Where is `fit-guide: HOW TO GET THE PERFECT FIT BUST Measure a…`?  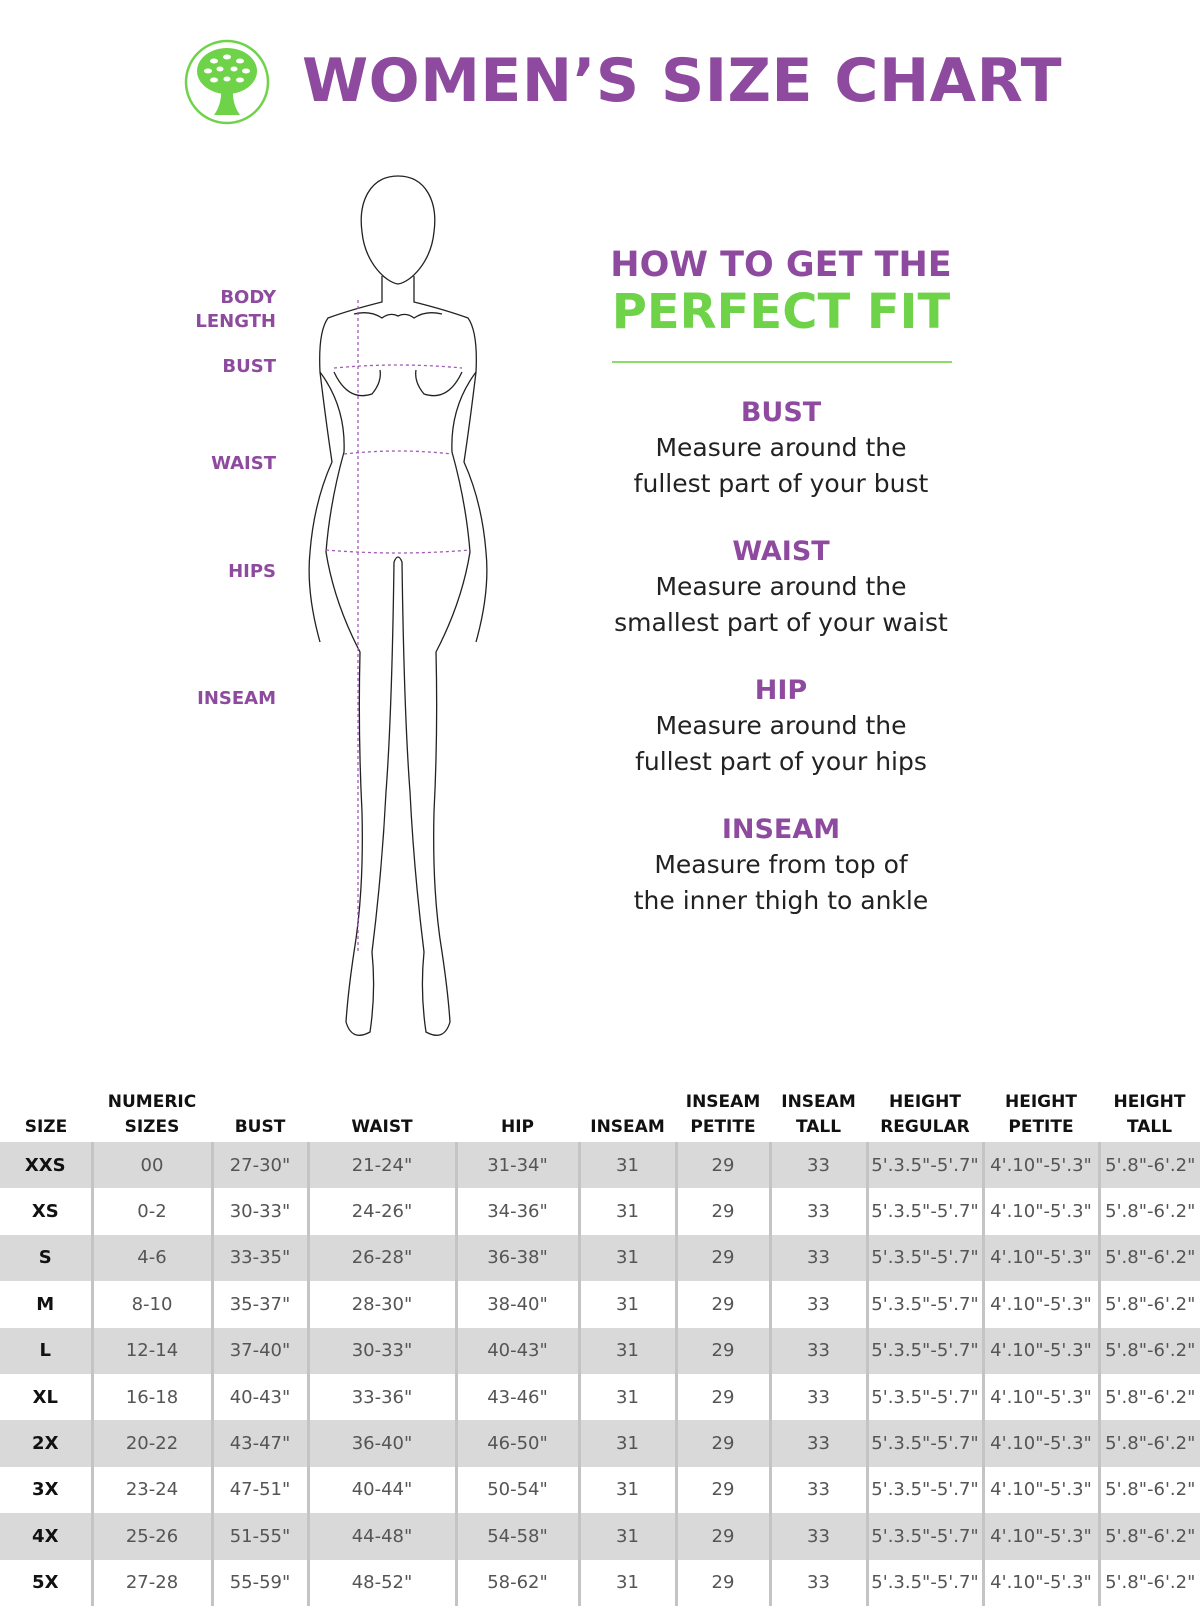
fit-guide: HOW TO GET THE PERFECT FIT BUST Measure a… is located at coordinates (781, 582).